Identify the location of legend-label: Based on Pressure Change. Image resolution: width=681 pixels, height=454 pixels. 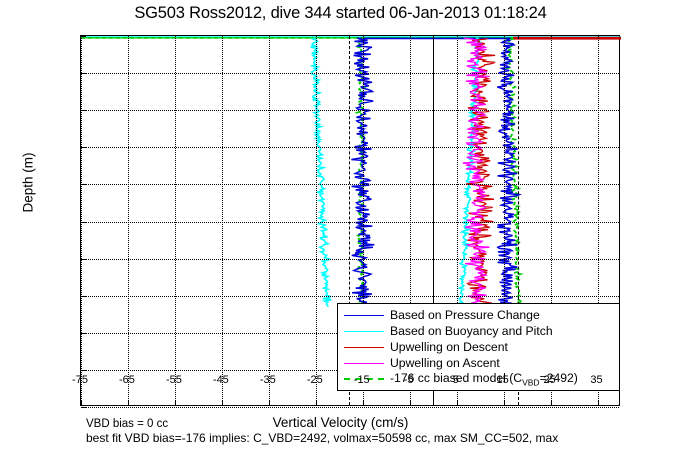
(465, 315).